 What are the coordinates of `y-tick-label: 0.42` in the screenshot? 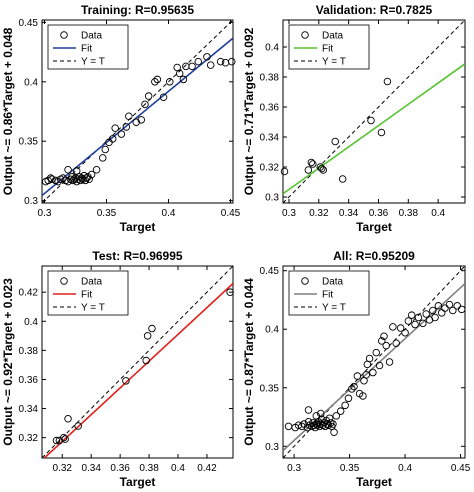 It's located at (29, 293).